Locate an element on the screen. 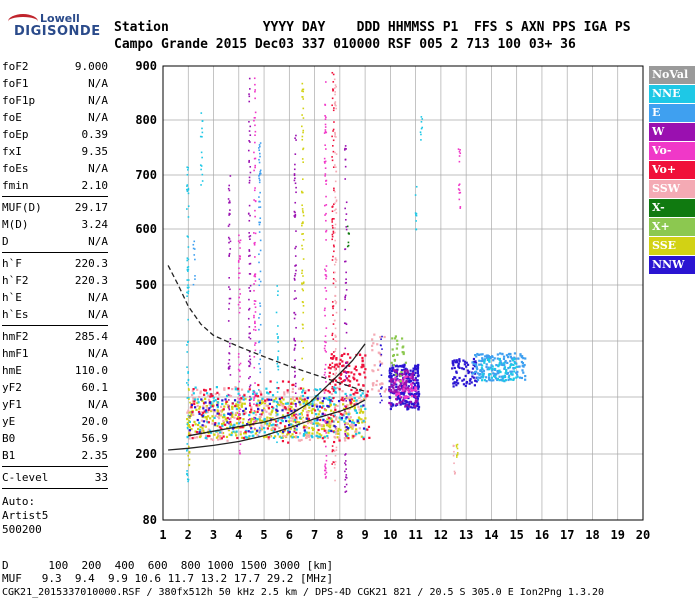 This screenshot has width=700, height=600. param-row: MUF(D) 29.17 is located at coordinates (55, 207).